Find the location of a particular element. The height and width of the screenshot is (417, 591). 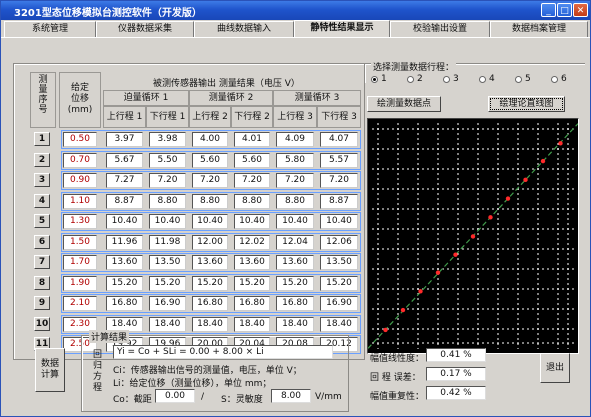

displacement-cell: 0.50 is located at coordinates (80, 139).